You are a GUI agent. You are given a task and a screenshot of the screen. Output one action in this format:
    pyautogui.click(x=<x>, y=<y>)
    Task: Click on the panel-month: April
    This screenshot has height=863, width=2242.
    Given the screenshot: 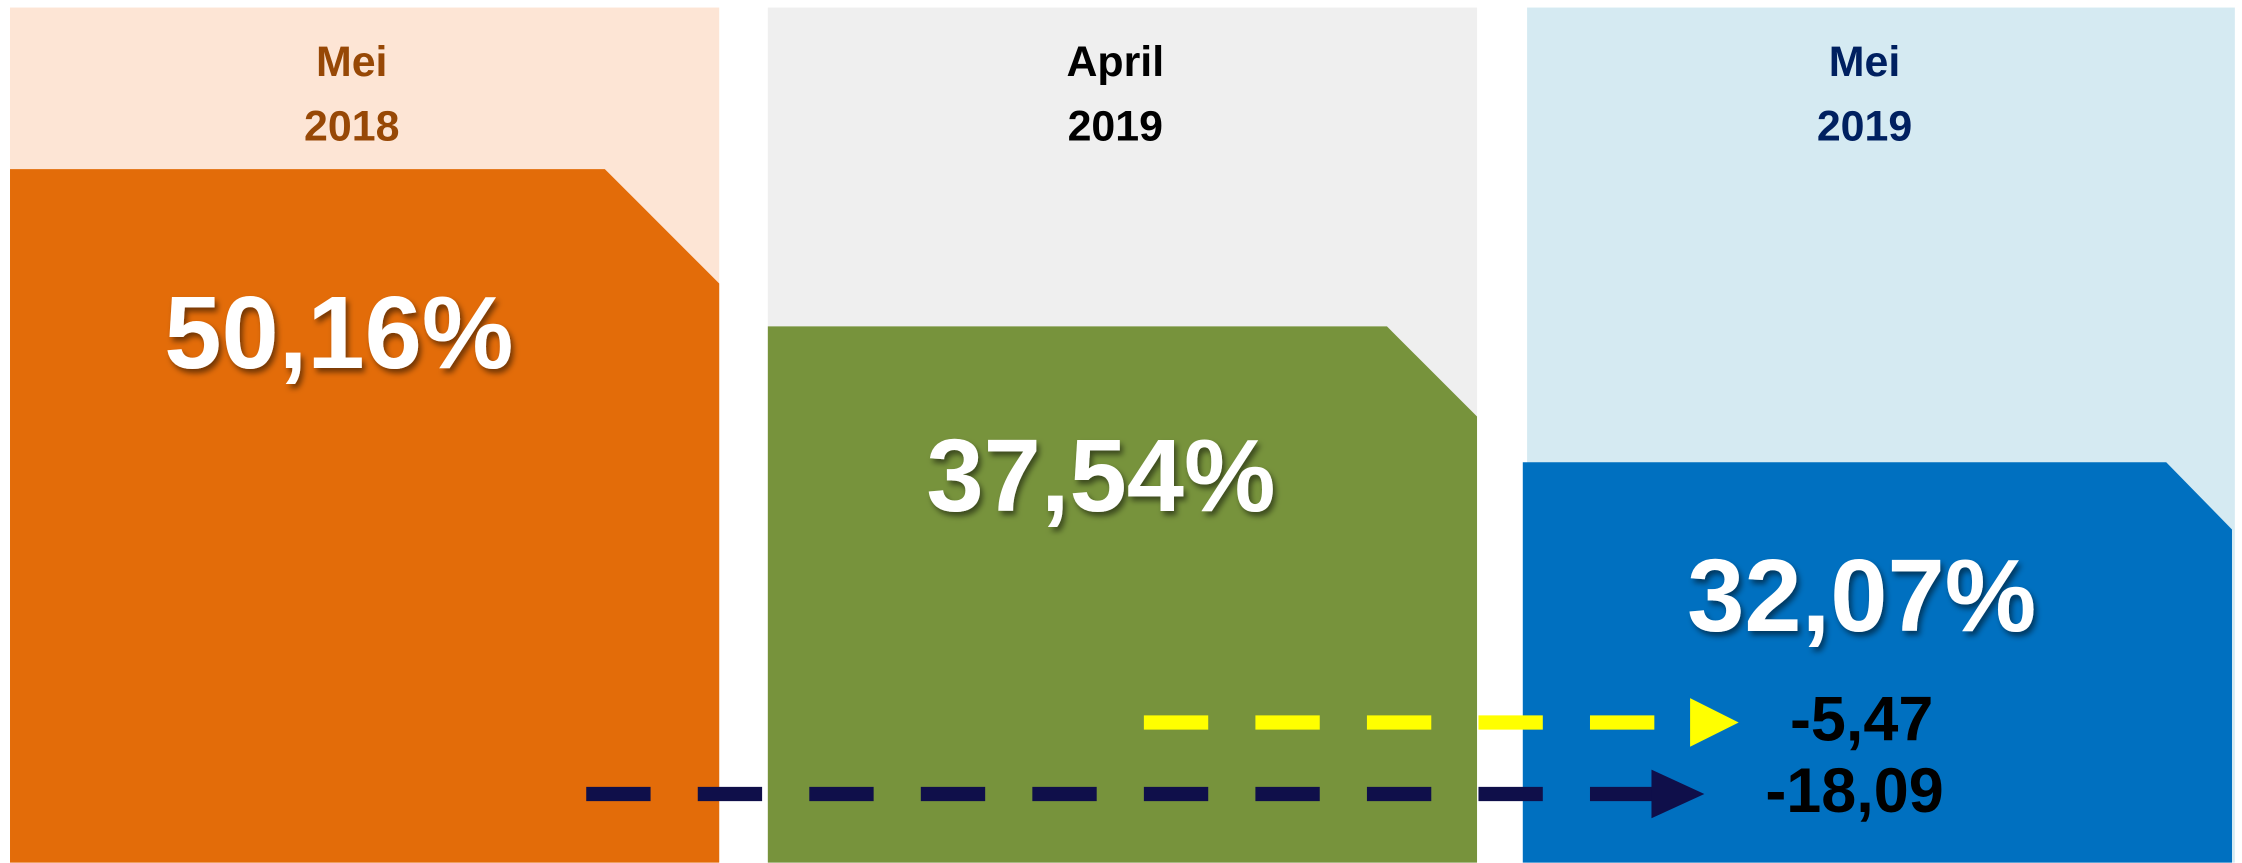 What is the action you would take?
    pyautogui.click(x=1115, y=62)
    